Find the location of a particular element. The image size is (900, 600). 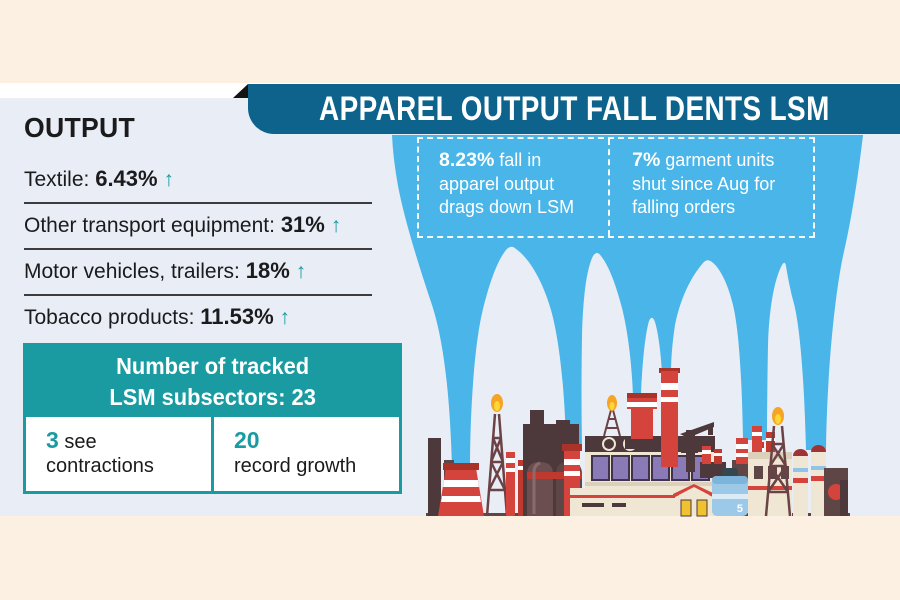

output-heading: OUTPUT is located at coordinates (80, 127).